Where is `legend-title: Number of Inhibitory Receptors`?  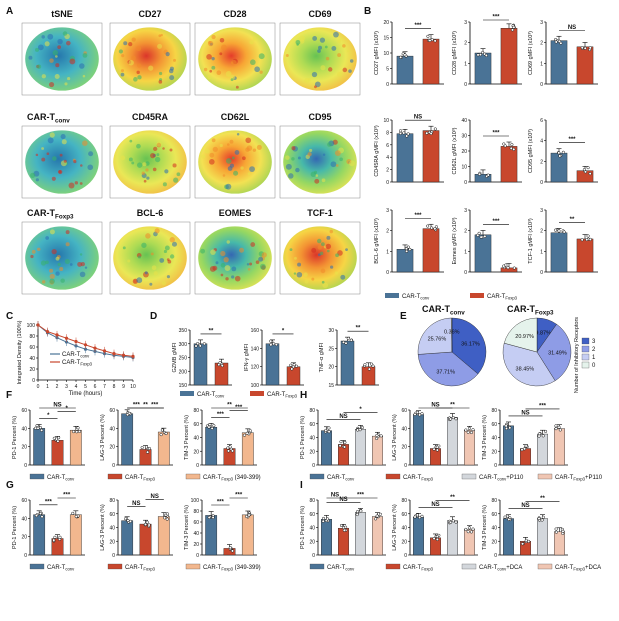 legend-title: Number of Inhibitory Receptors is located at coordinates (577, 355).